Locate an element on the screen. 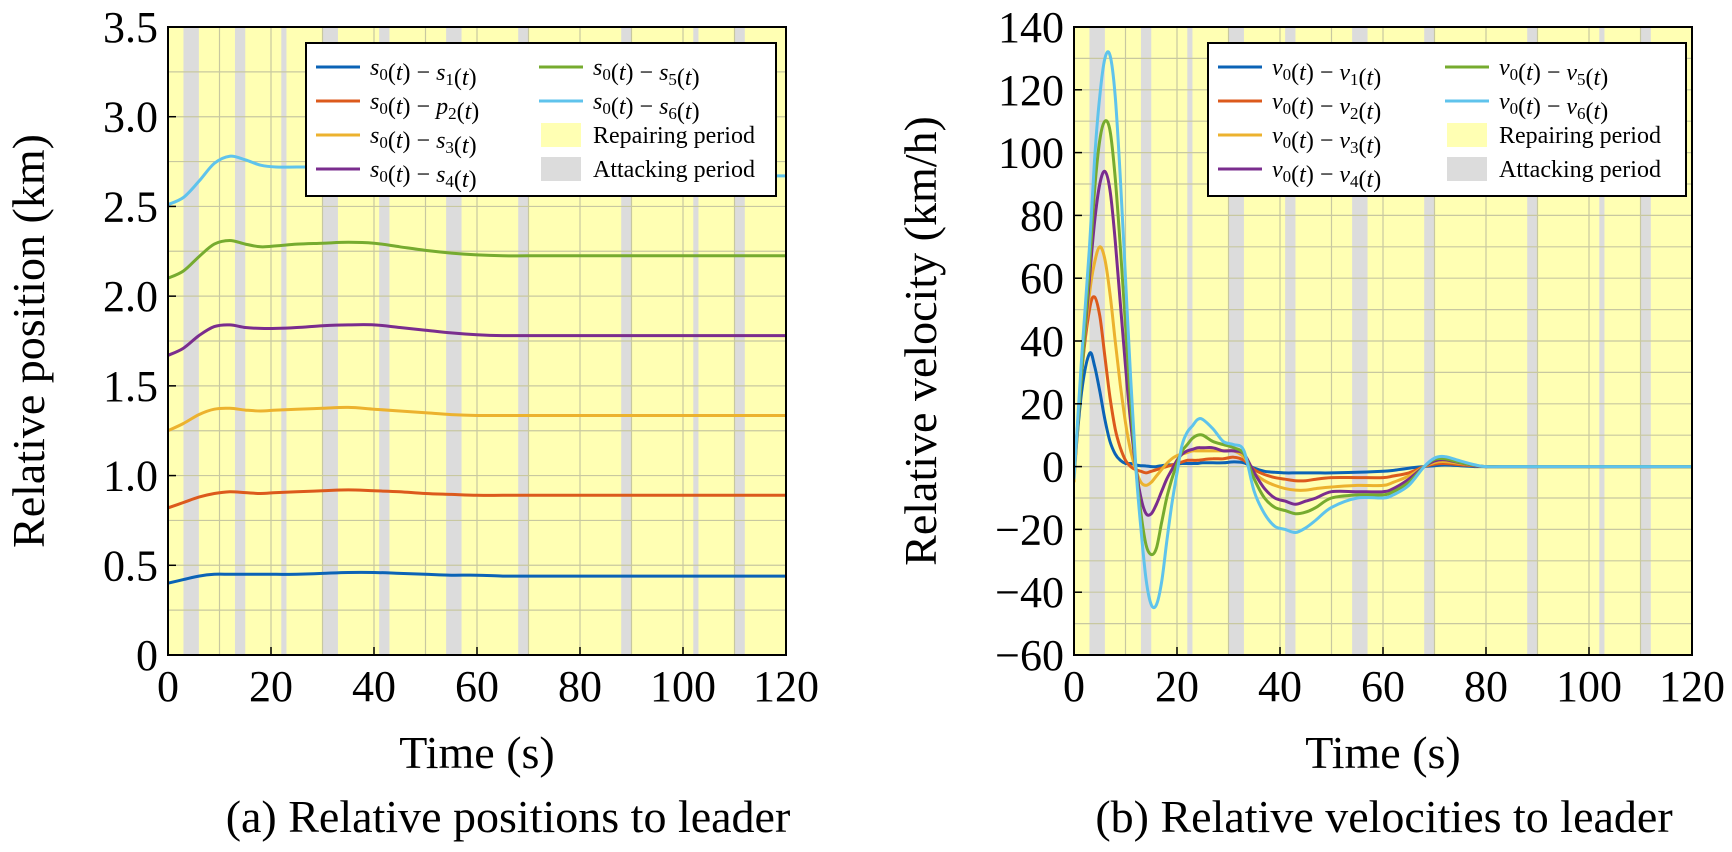 Image resolution: width=1732 pixels, height=852 pixels. y-tick-label: 100 is located at coordinates (1031, 153).